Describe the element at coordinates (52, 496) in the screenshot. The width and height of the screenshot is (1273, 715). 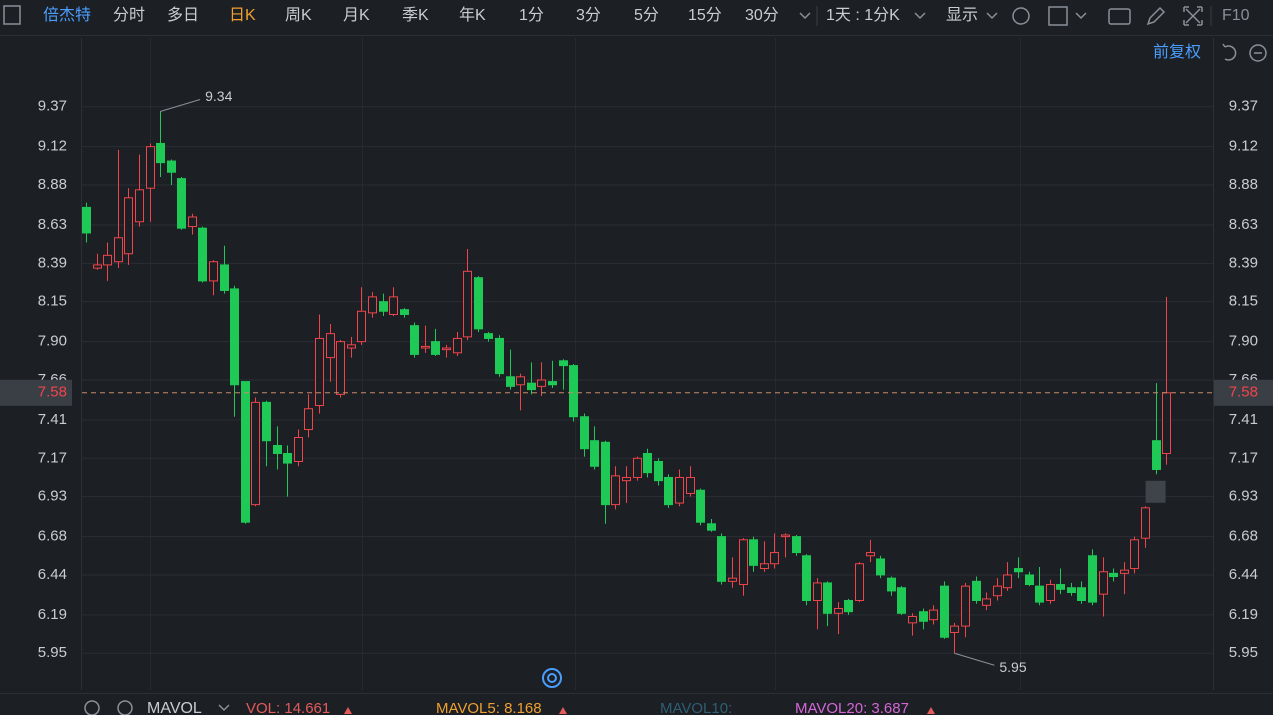
I see `y-tick-label: 6.93` at that location.